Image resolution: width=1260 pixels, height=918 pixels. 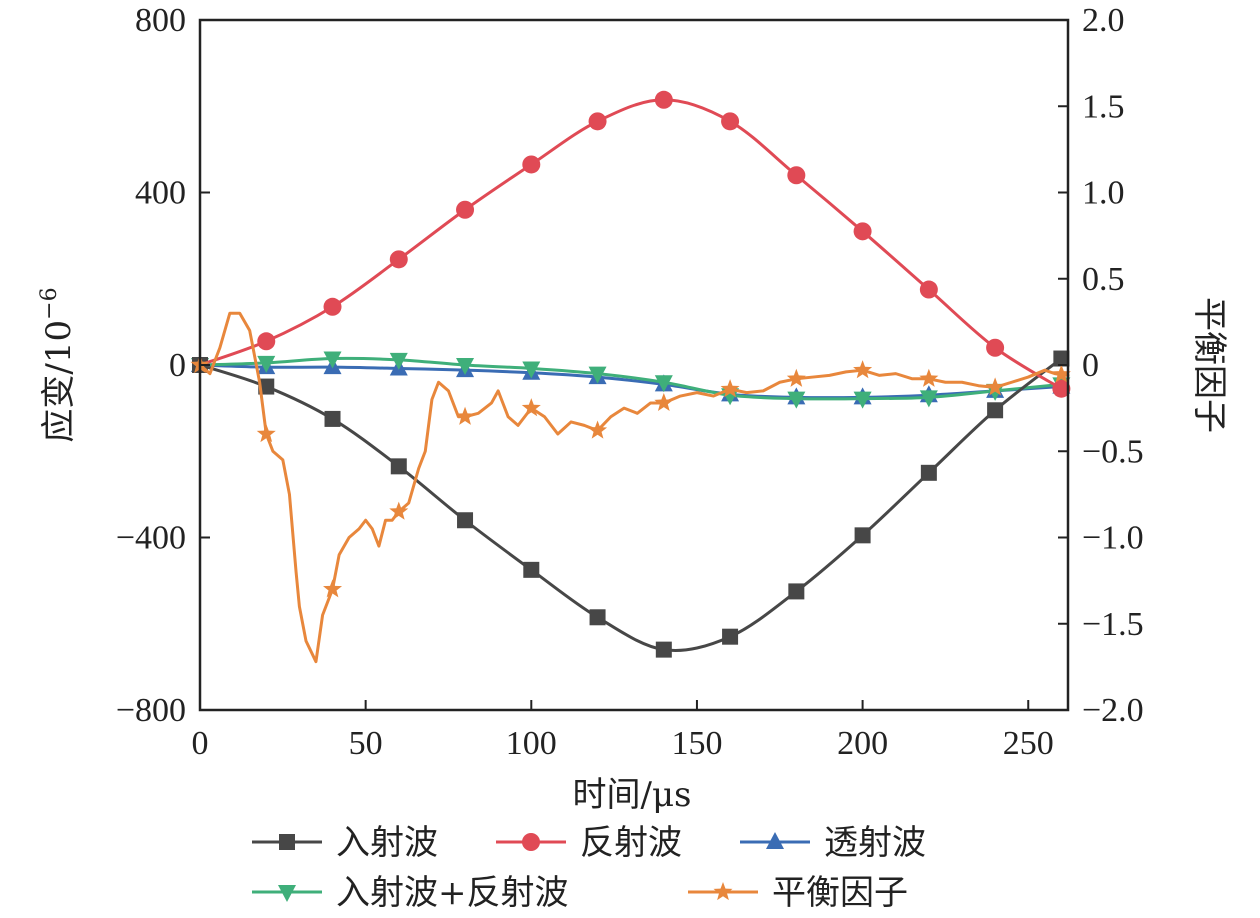 I want to click on left-axis-title-group: 应变/10−6, so click(x=58, y=364).